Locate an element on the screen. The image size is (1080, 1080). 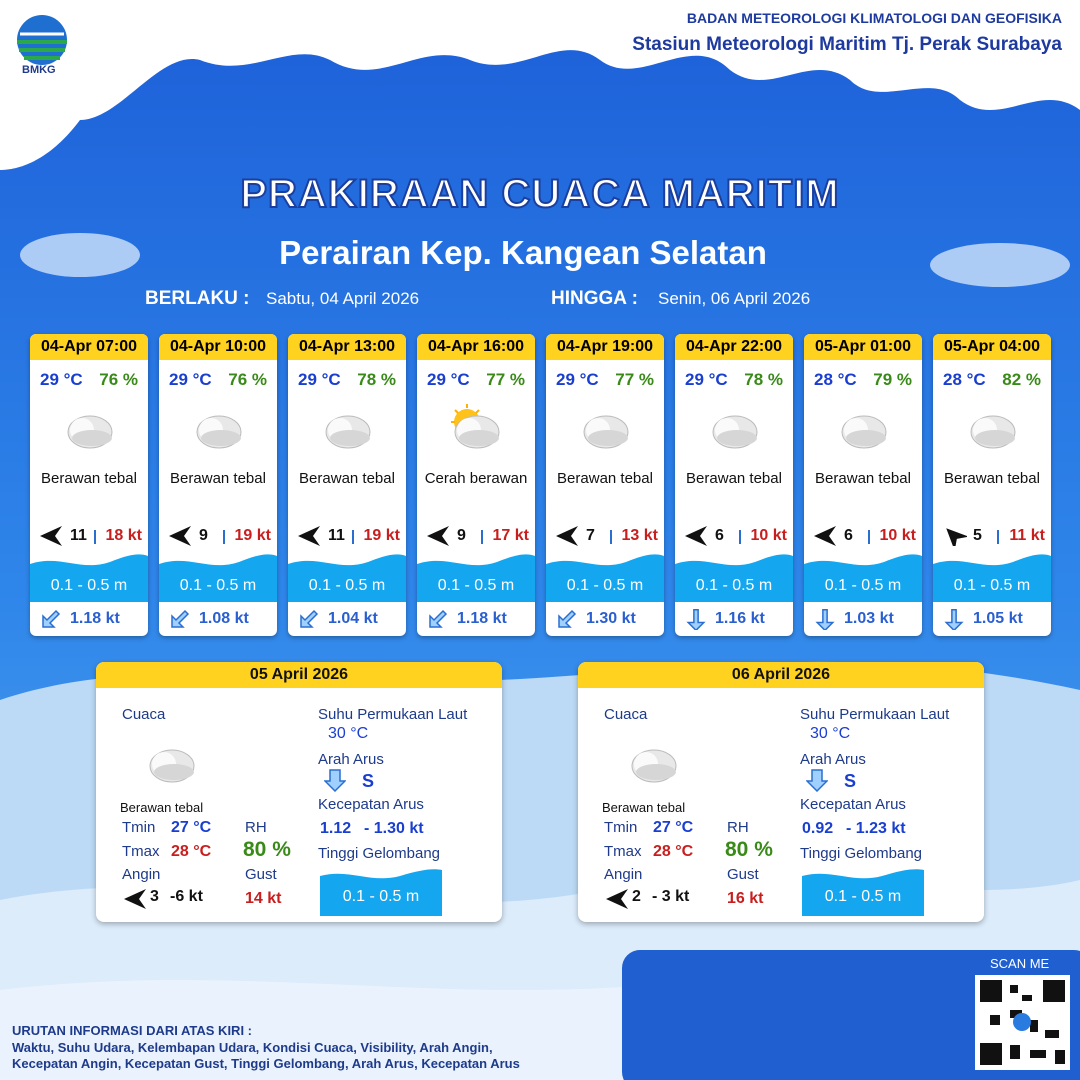
label: Arah Arus is located at coordinates (833, 759).